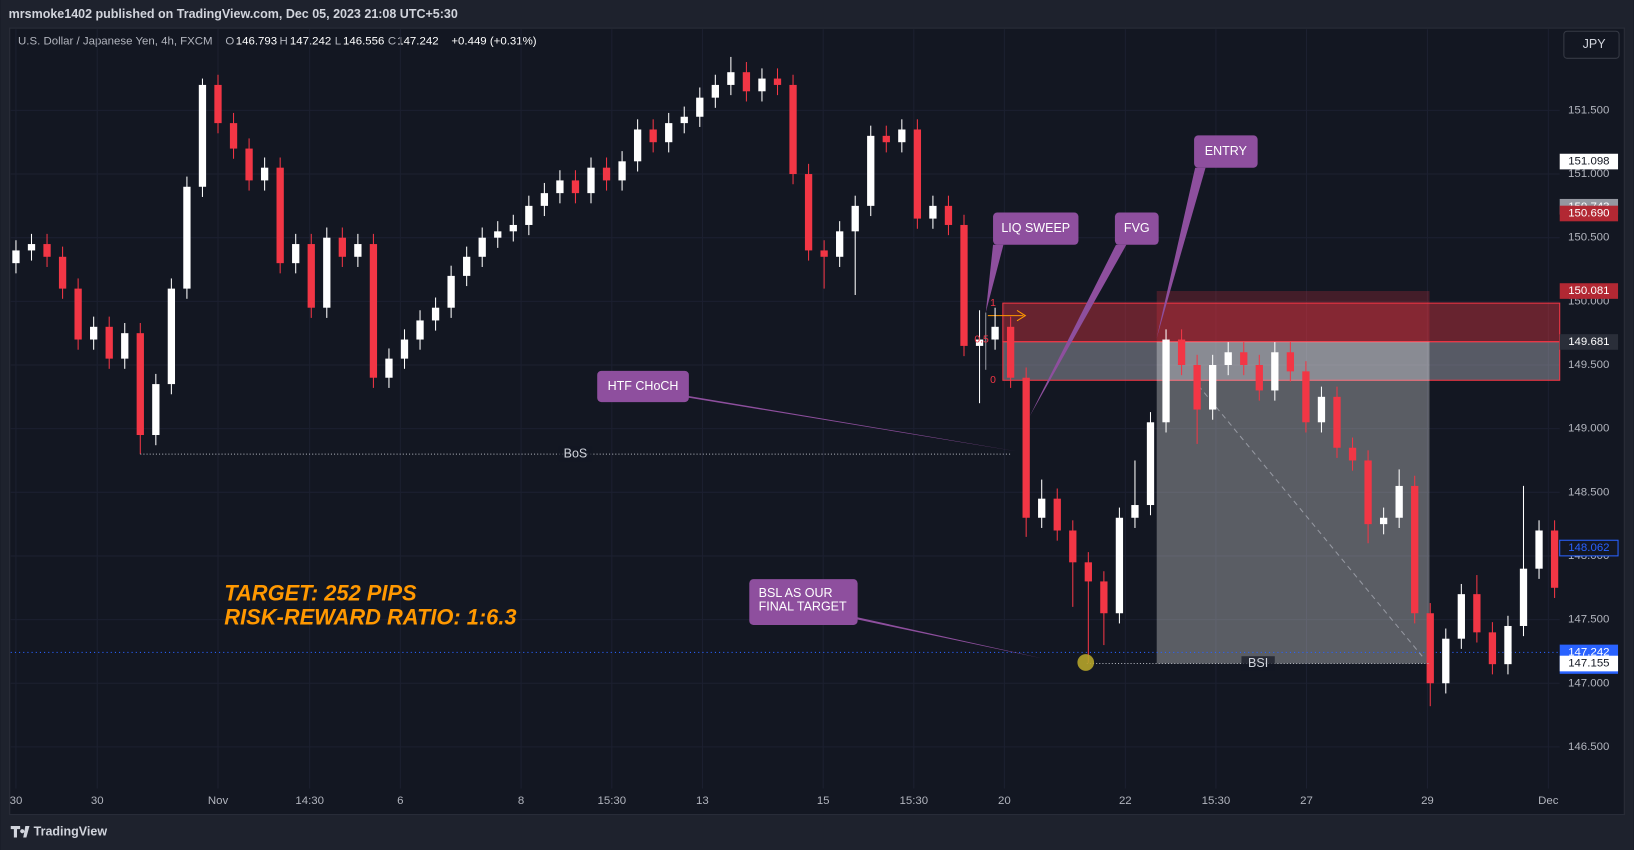 This screenshot has width=1634, height=850. I want to click on y-tick-label: 148.500, so click(1588, 492).